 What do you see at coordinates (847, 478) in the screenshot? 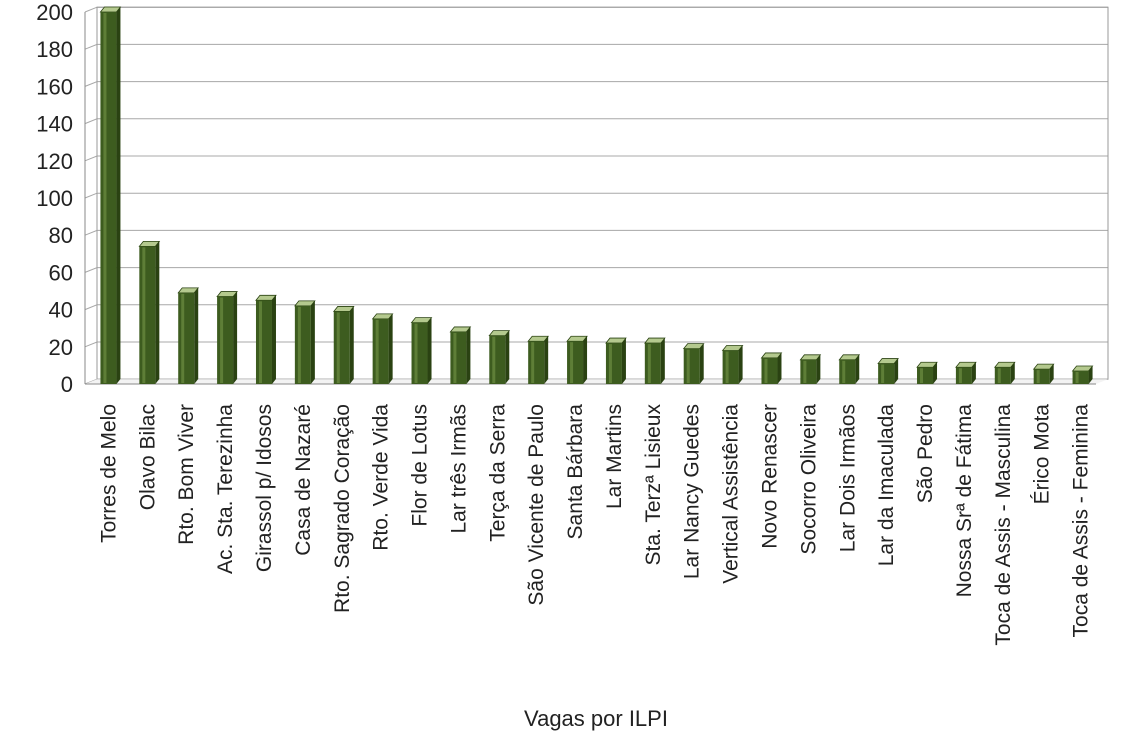
I see `x-category-label: Lar Dois Irmãos` at bounding box center [847, 478].